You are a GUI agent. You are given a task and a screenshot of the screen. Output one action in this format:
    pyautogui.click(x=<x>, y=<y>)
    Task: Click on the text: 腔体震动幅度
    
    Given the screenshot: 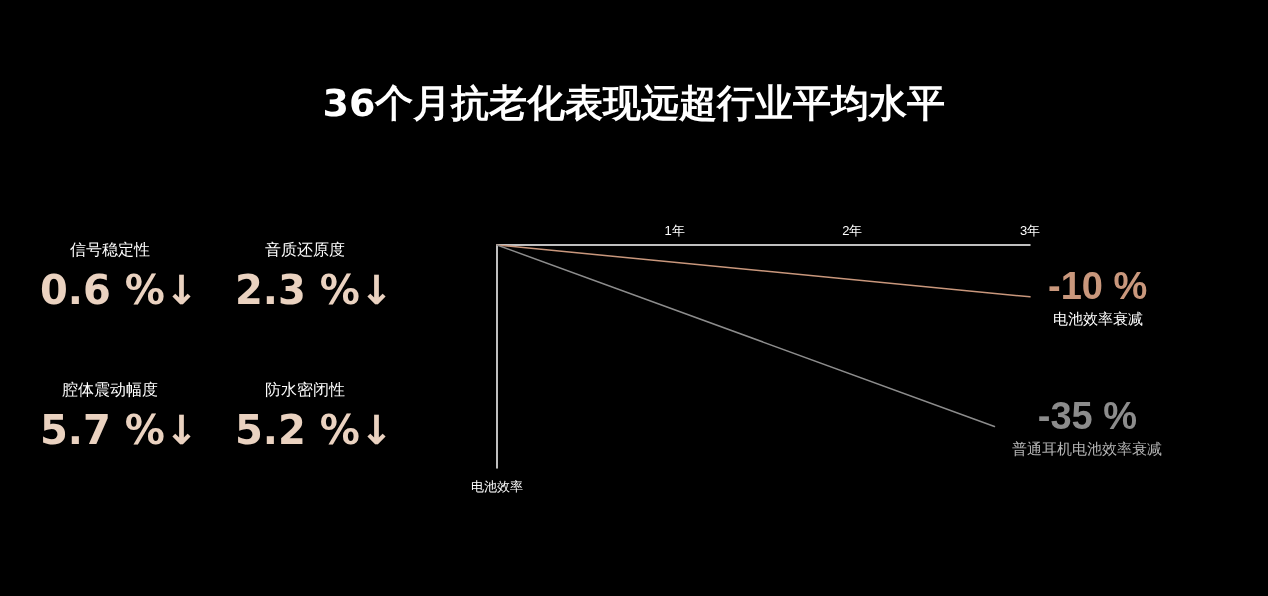 What is the action you would take?
    pyautogui.click(x=110, y=390)
    